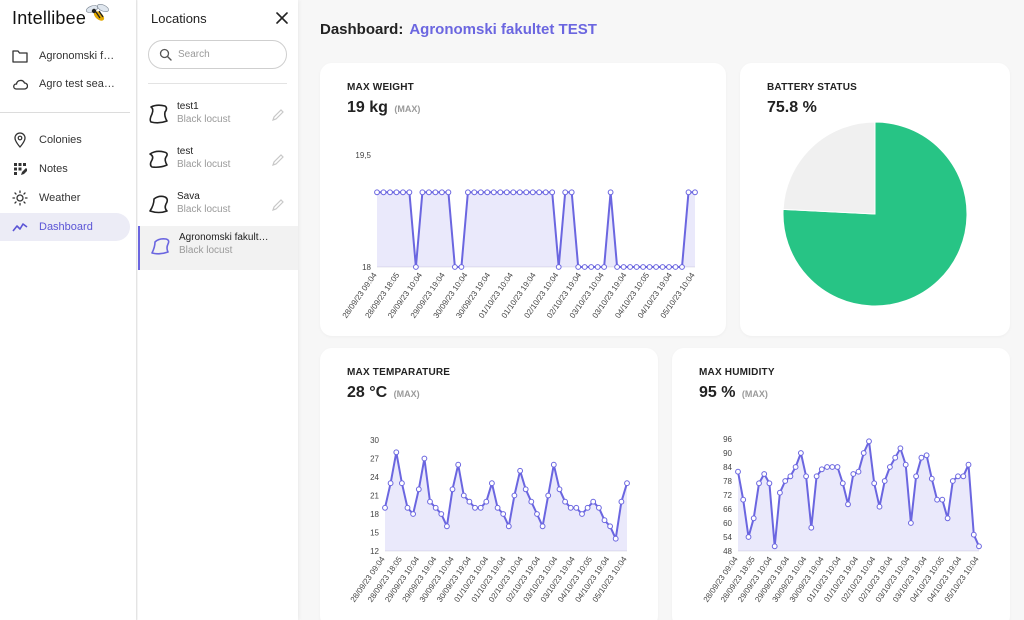  I want to click on location-item-test1: test1 Black locust, so click(218, 117).